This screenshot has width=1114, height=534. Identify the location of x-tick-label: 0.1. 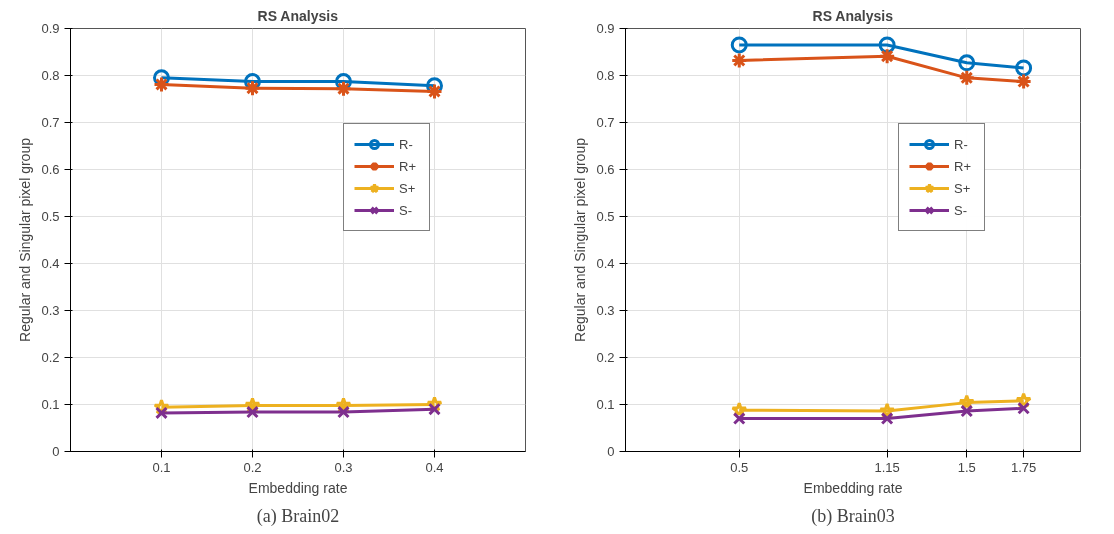
(161, 467).